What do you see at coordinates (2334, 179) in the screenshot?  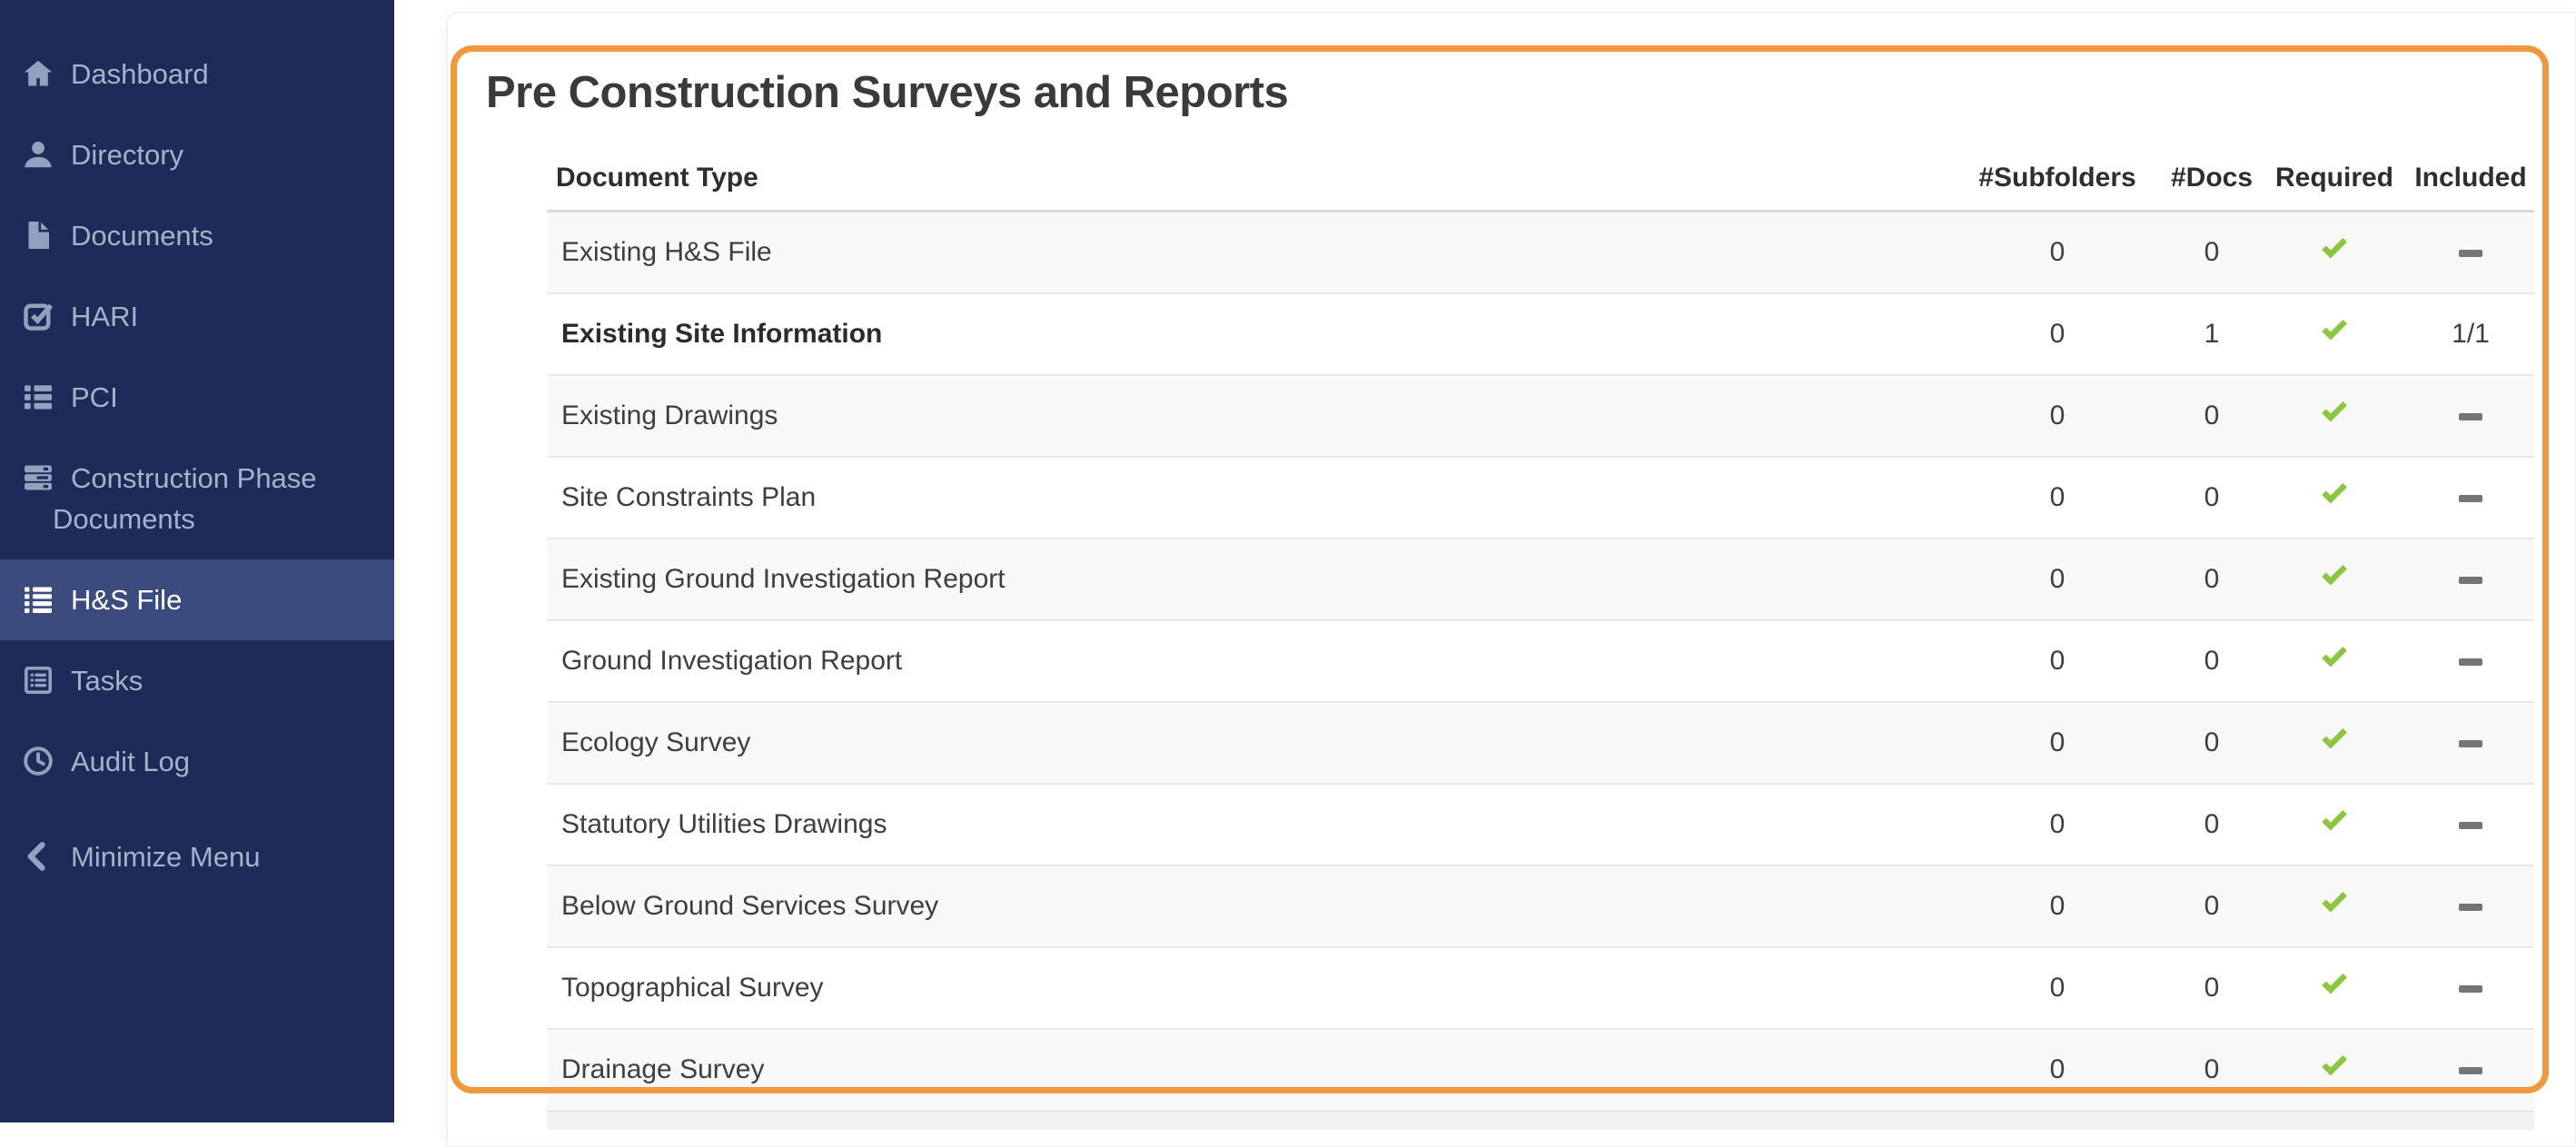 I see `column-header-required: Required` at bounding box center [2334, 179].